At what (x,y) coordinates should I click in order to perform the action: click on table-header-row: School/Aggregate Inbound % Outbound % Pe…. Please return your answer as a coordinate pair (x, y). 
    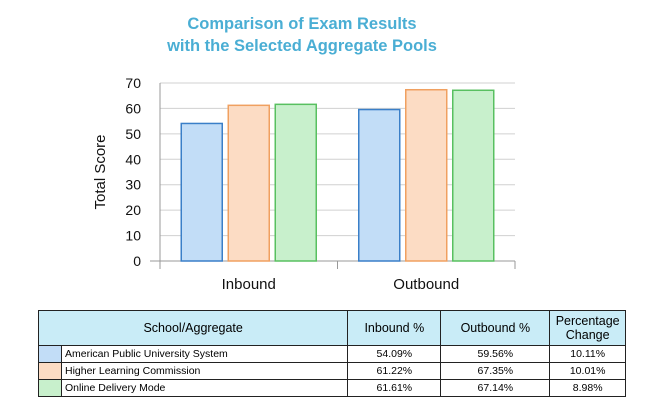
    Looking at the image, I should click on (331, 328).